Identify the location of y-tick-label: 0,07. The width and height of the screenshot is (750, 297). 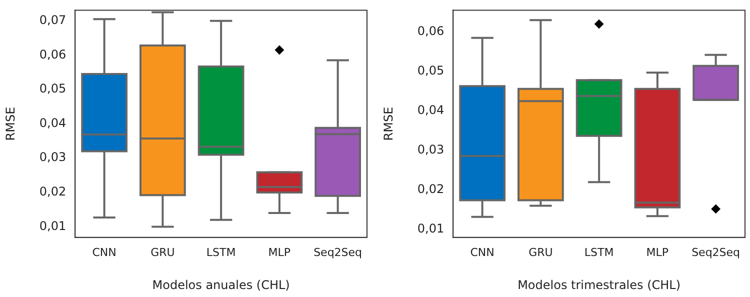
(52, 19).